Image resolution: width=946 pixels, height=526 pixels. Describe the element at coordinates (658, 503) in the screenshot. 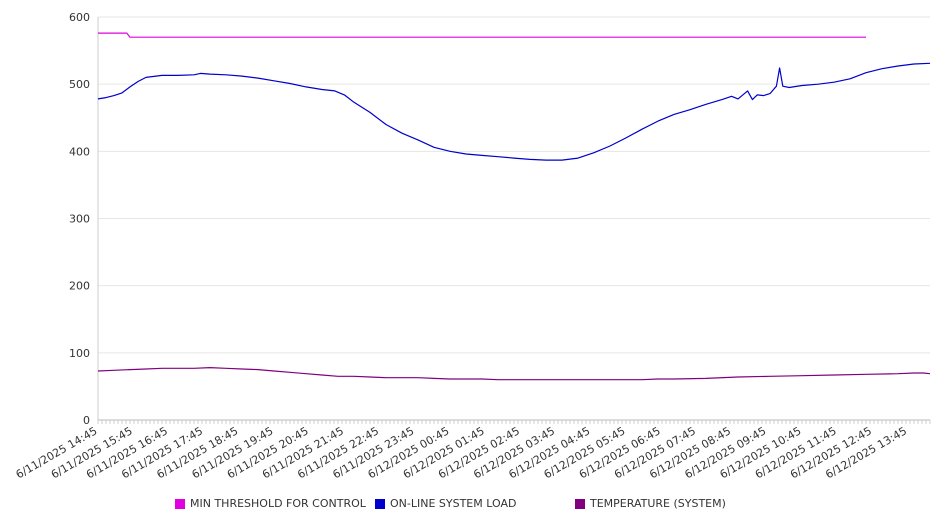

I see `legend-label-temperature: TEMPERATURE (SYSTEM)` at that location.